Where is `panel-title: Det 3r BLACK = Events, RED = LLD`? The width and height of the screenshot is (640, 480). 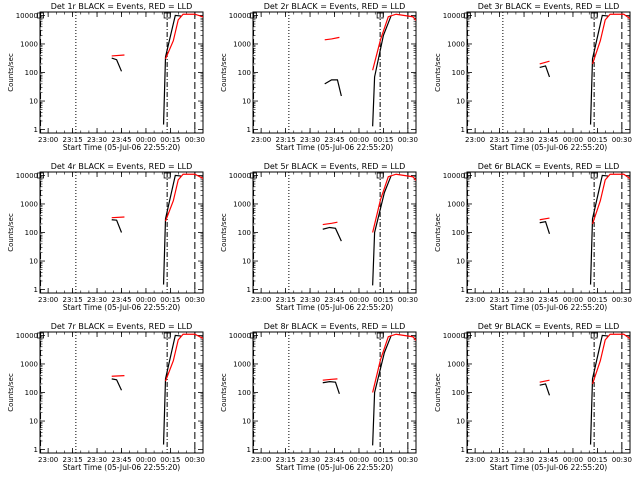
panel-title: Det 3r BLACK = Events, RED = LLD is located at coordinates (549, 6).